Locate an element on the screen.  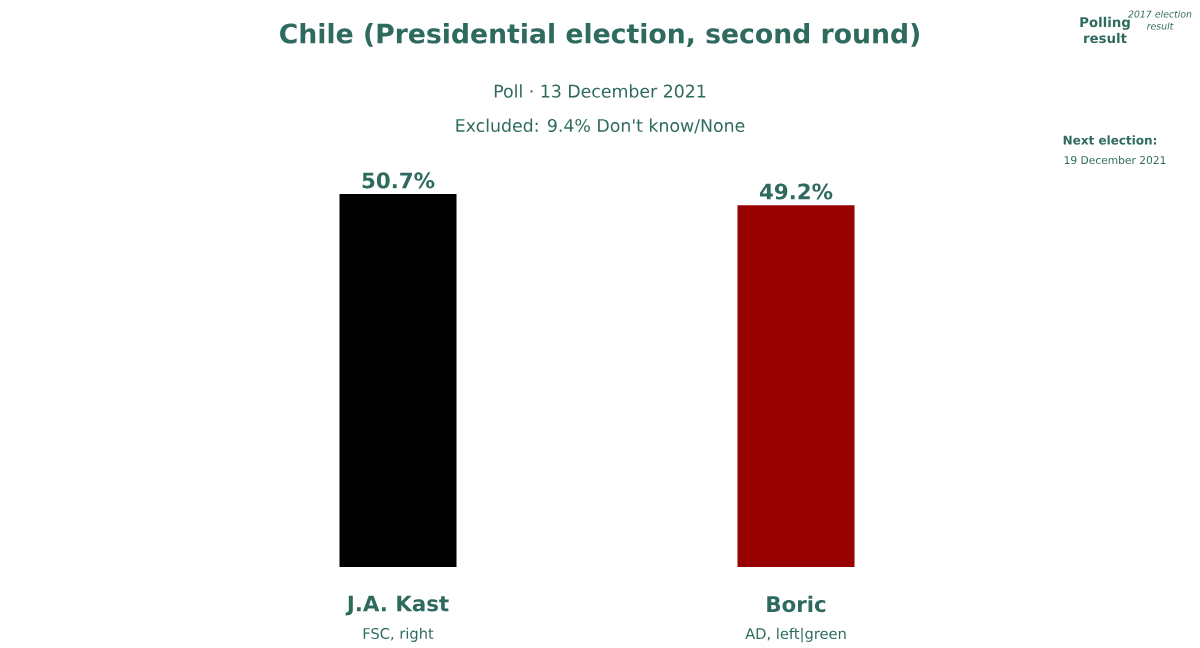
text: Polling result is located at coordinates (1105, 30).